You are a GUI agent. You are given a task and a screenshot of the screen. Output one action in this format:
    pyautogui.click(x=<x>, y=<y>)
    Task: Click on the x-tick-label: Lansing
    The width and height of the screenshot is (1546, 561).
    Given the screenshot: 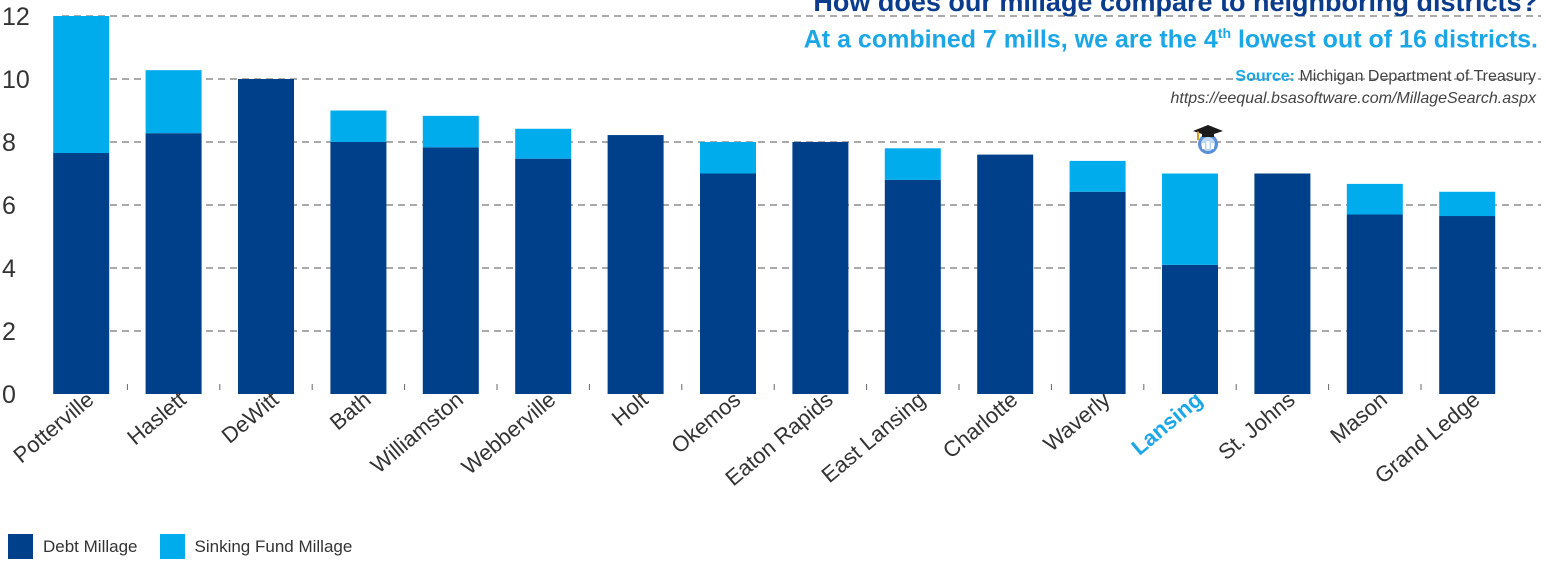 What is the action you would take?
    pyautogui.click(x=1167, y=423)
    